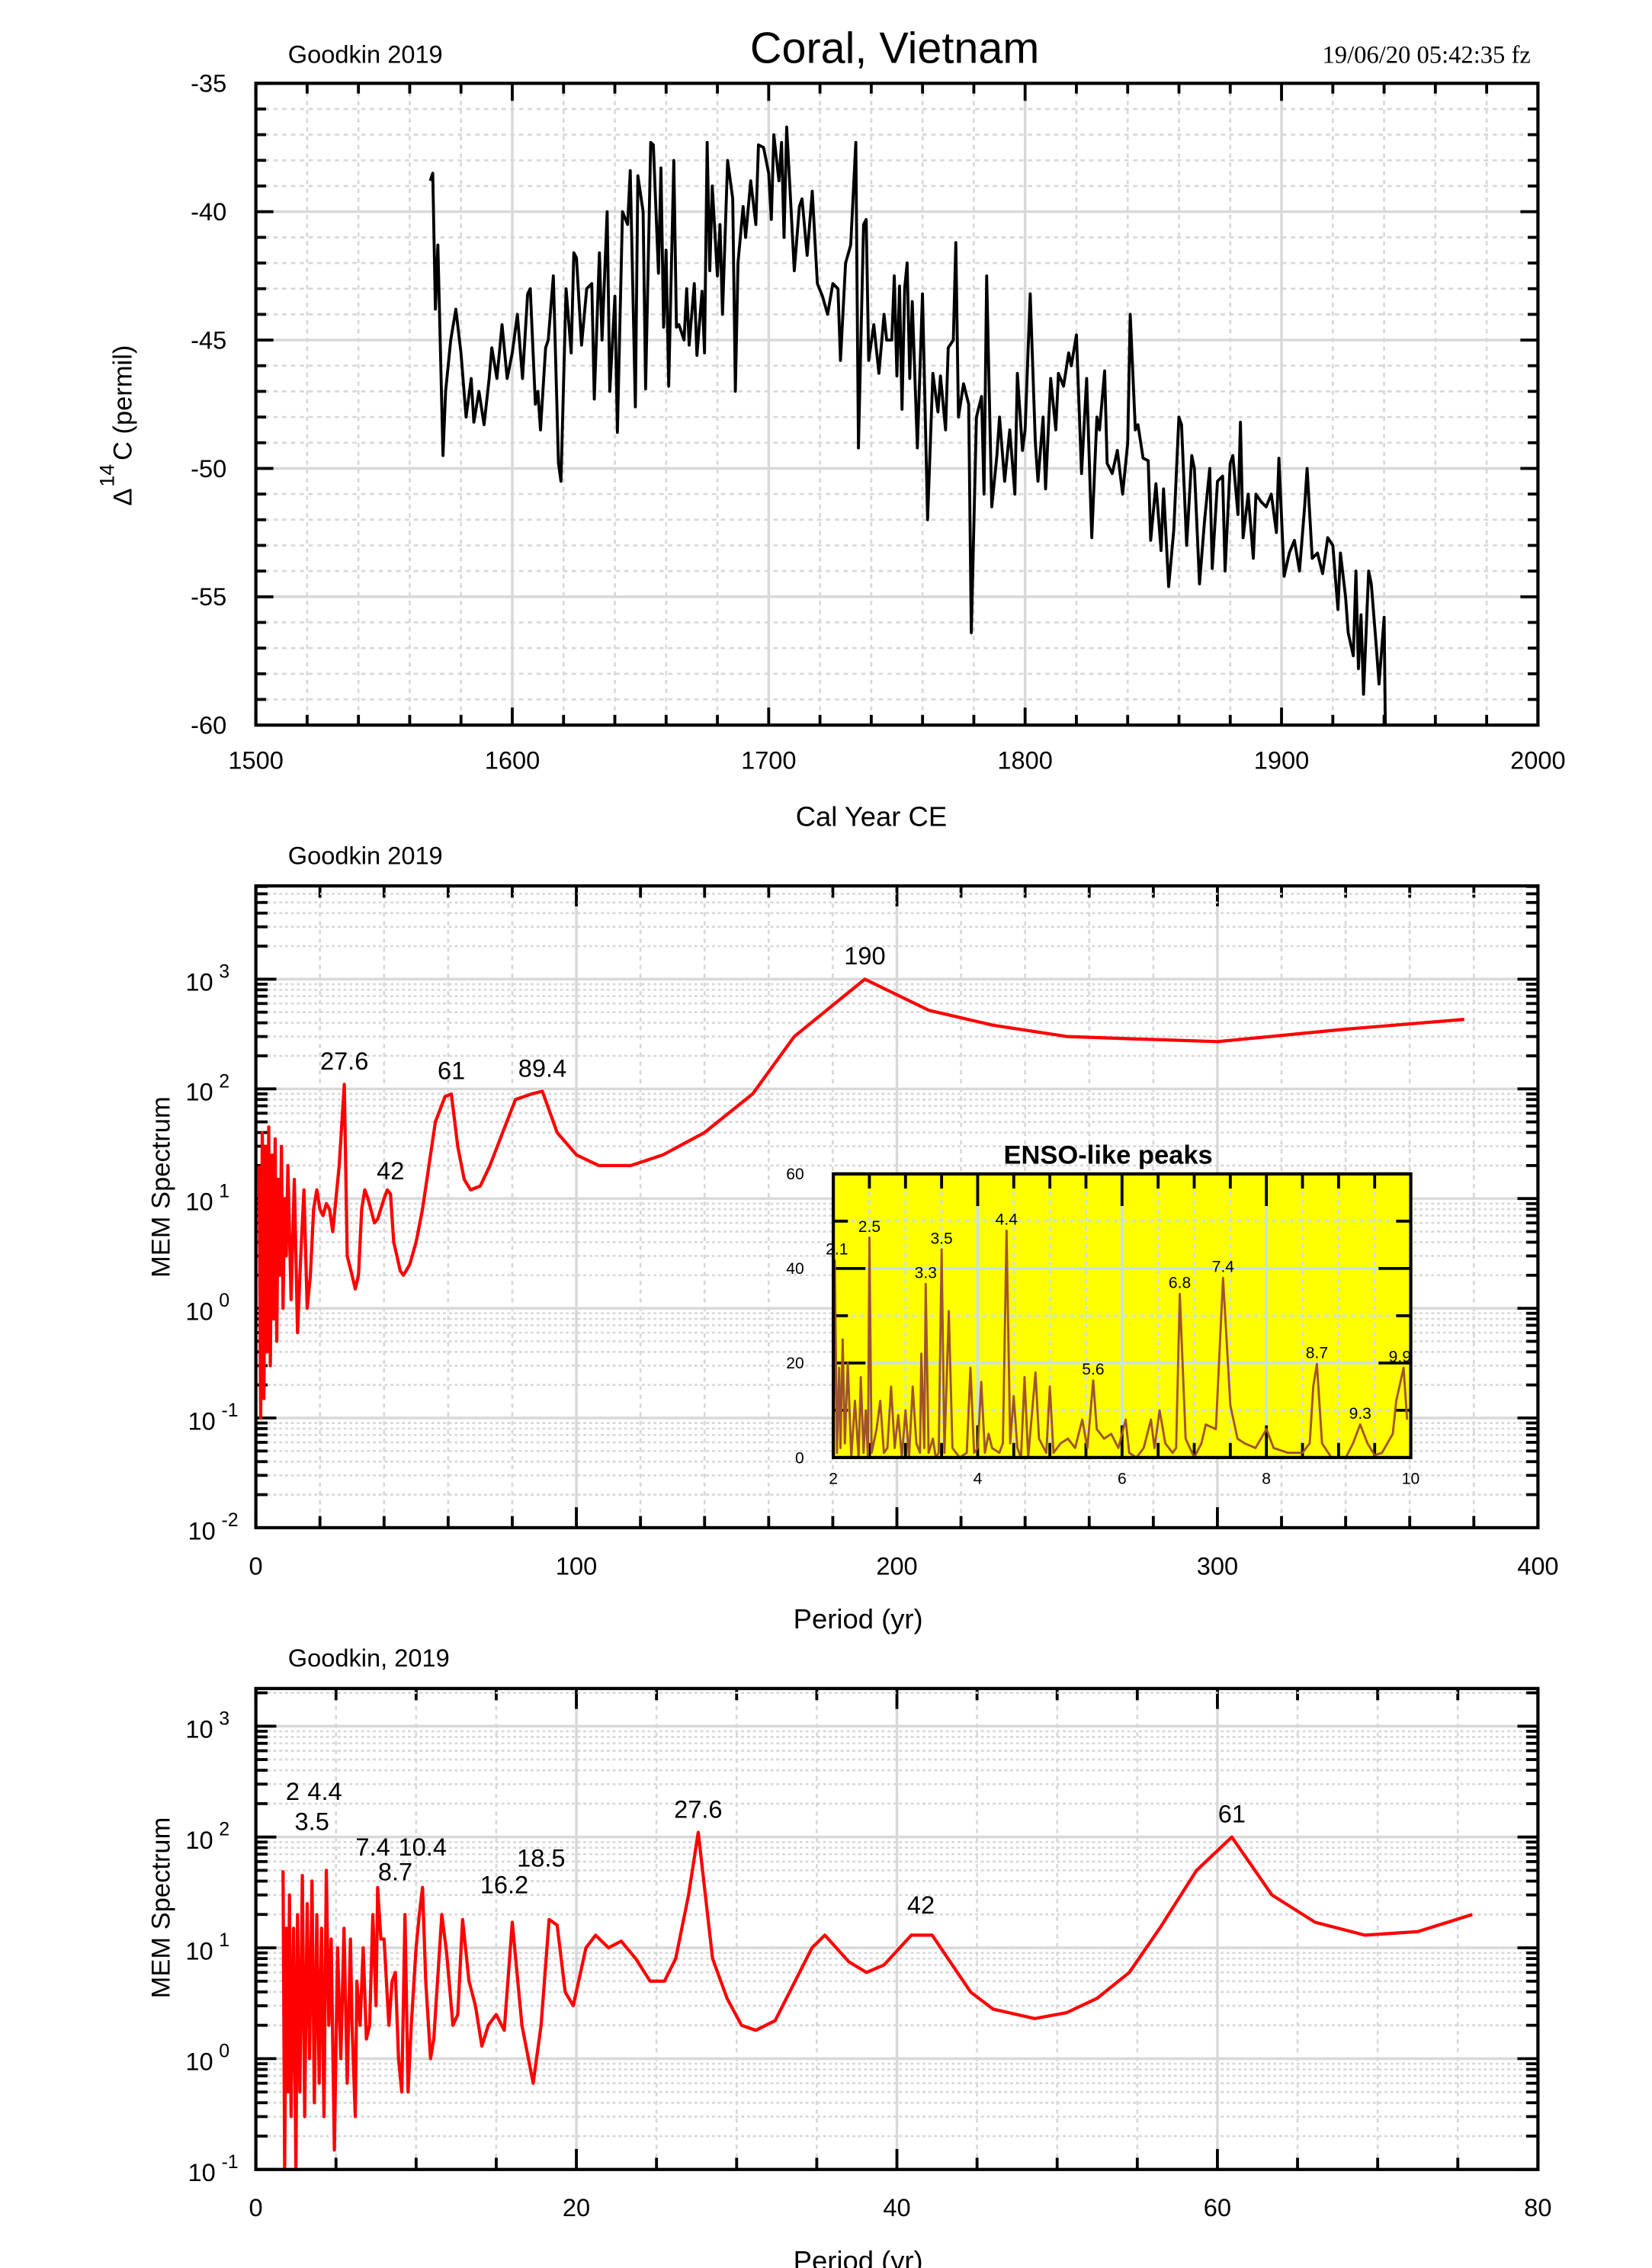 Image resolution: width=1652 pixels, height=2268 pixels. I want to click on y-tick-label: -60, so click(208, 725).